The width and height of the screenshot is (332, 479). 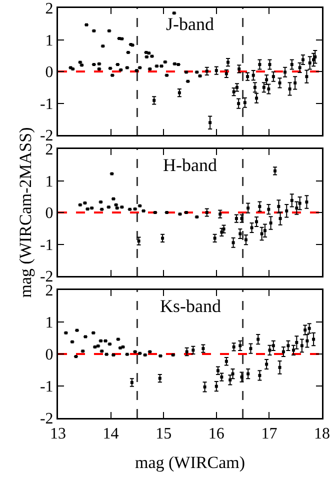 What do you see at coordinates (190, 462) in the screenshot?
I see `x-axis-title: mag (WIRCam)` at bounding box center [190, 462].